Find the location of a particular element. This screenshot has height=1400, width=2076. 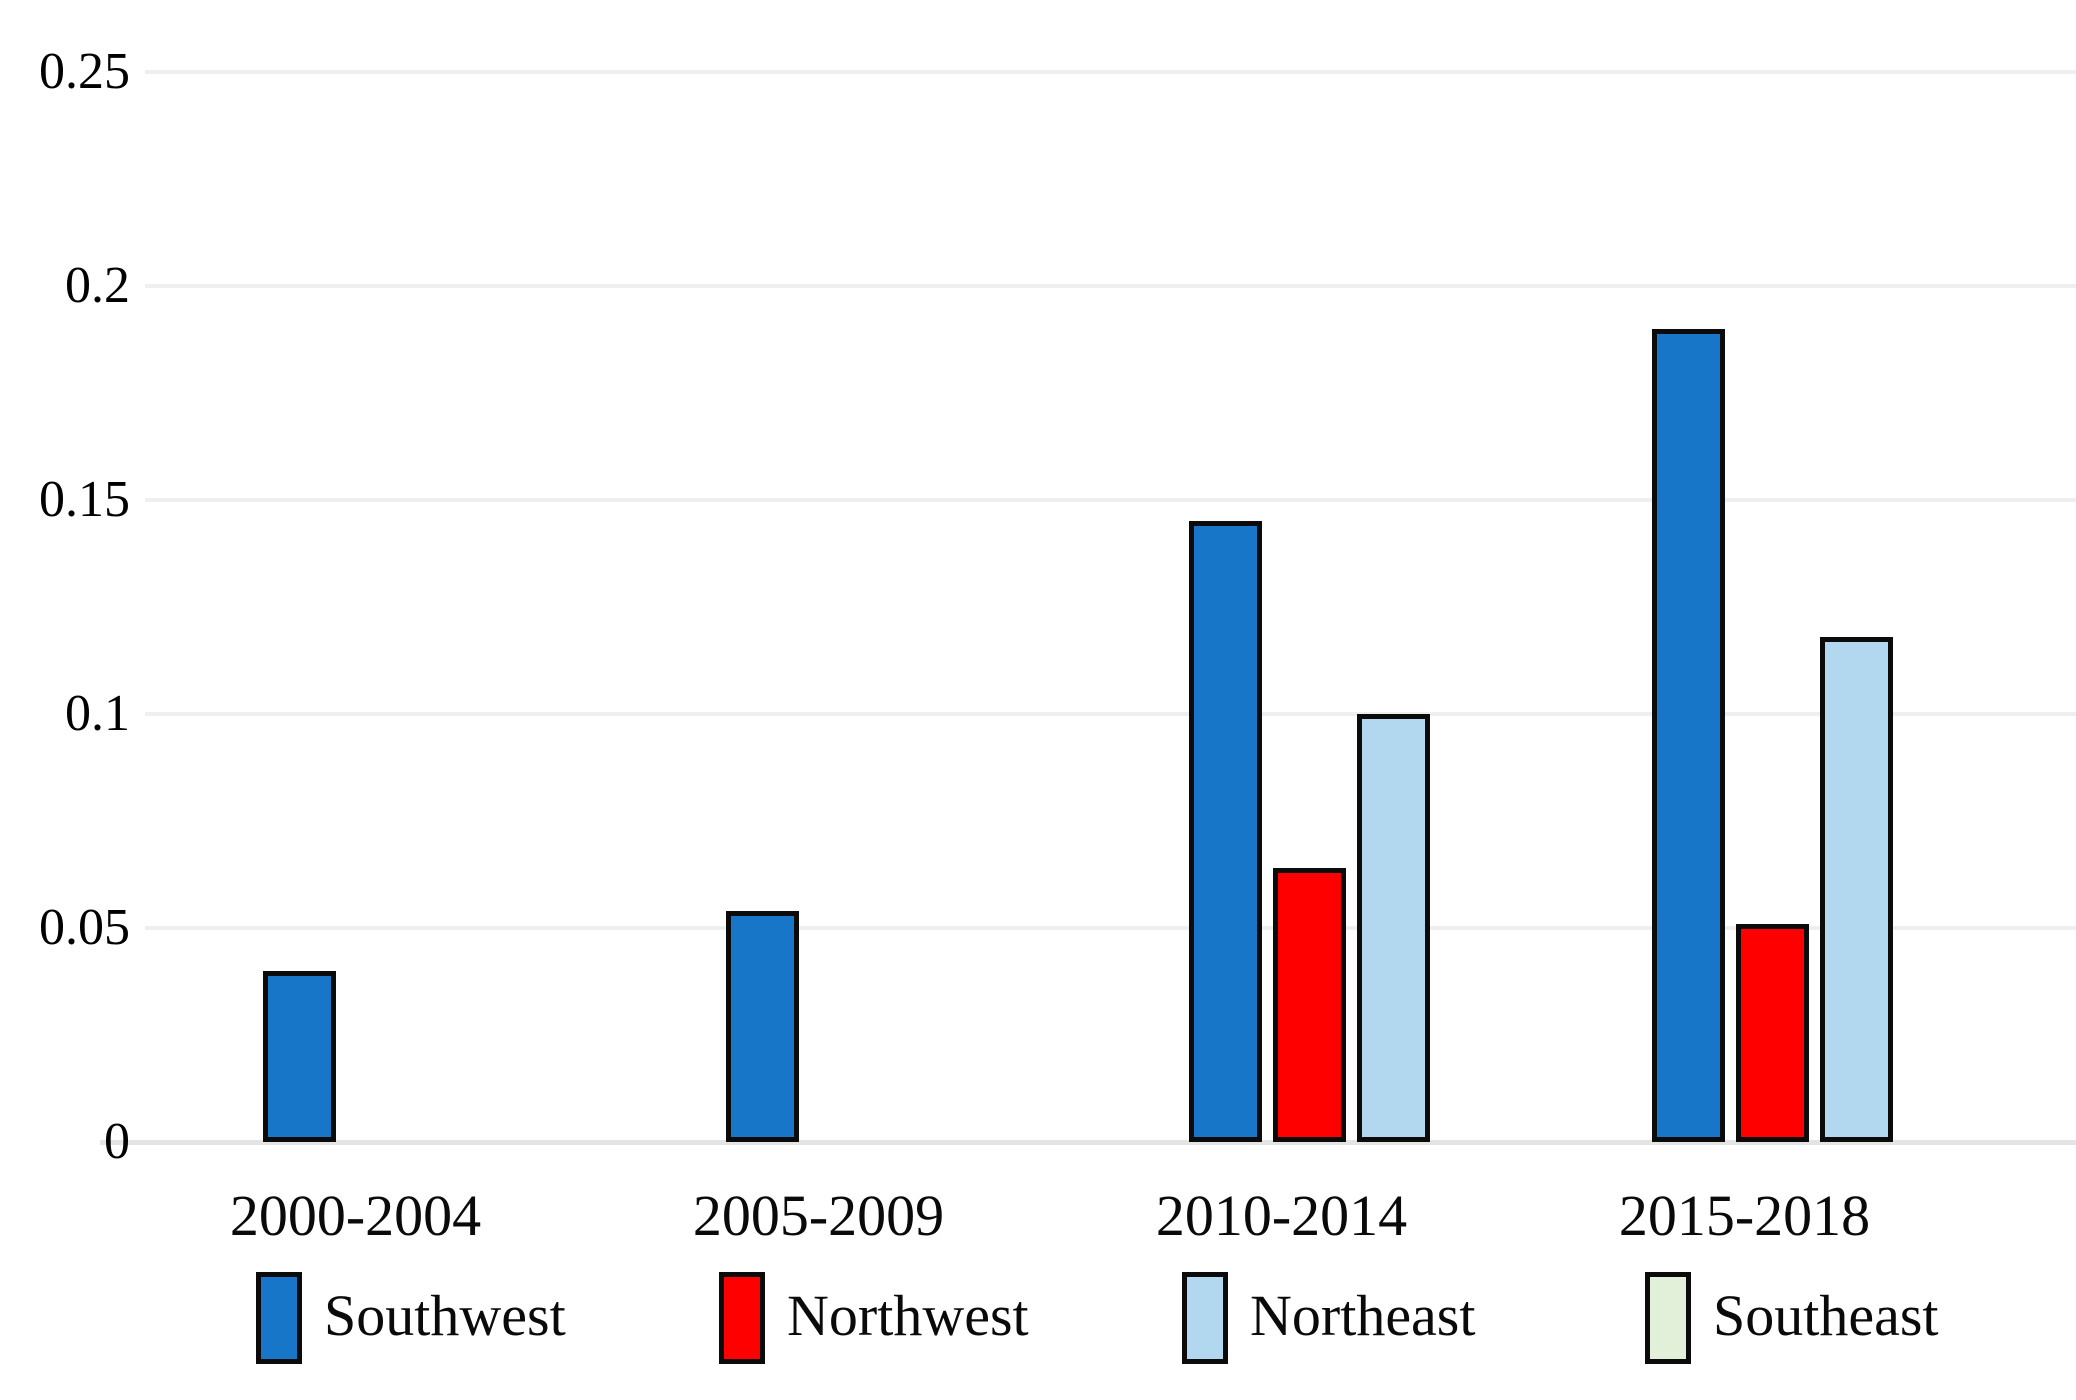

y-tick-label: 0.2 is located at coordinates (97, 285).